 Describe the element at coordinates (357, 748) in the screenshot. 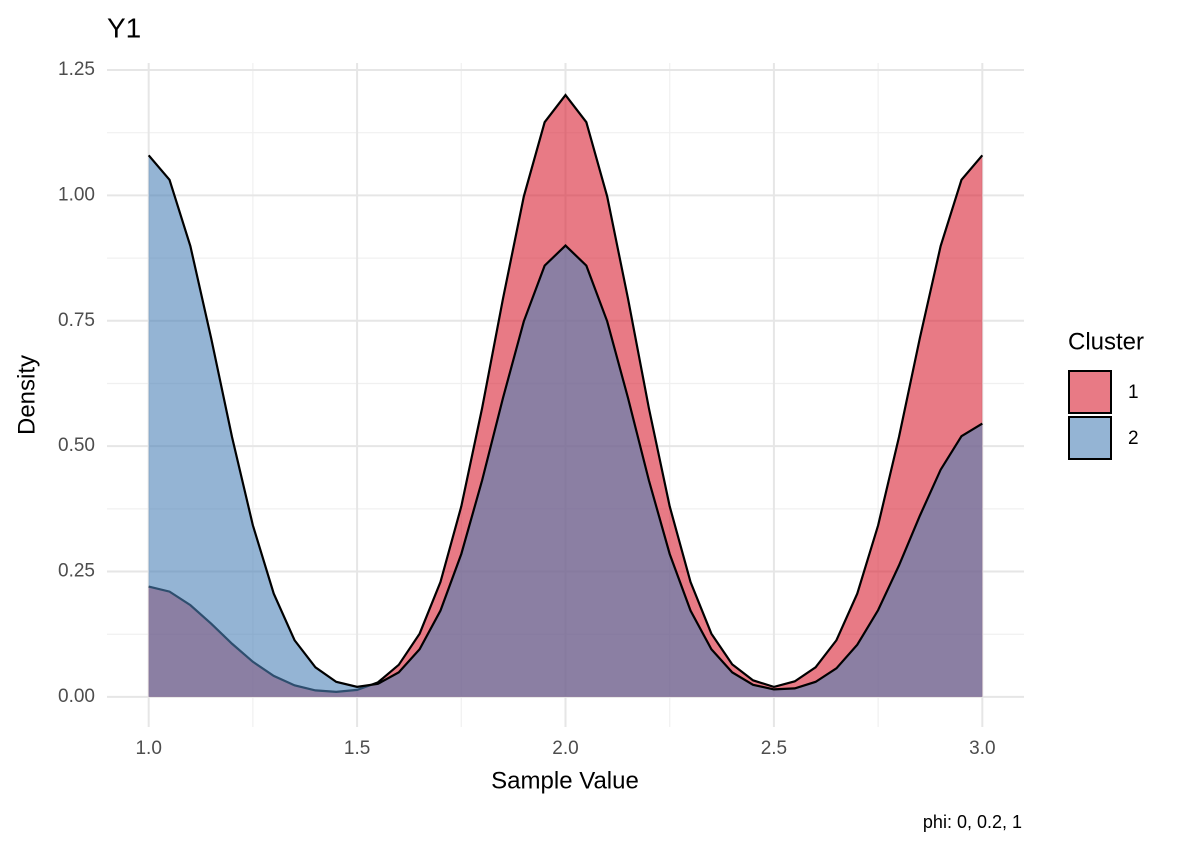

I see `x-tick-label: 1.5` at that location.